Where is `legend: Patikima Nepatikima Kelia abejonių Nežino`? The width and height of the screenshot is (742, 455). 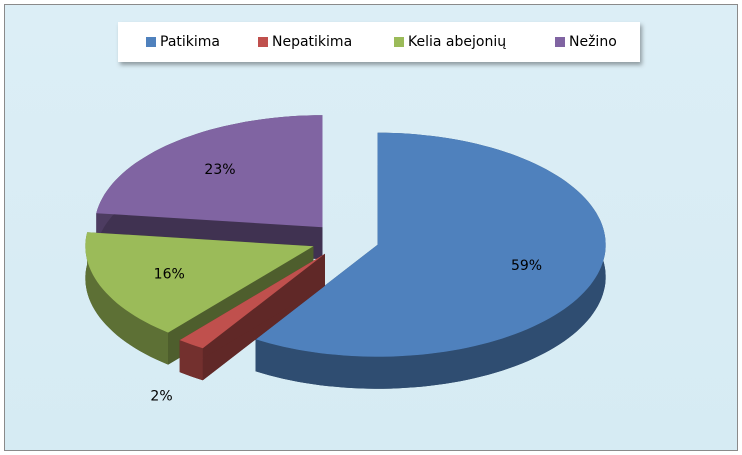 legend: Patikima Nepatikima Kelia abejonių Nežino is located at coordinates (381, 42).